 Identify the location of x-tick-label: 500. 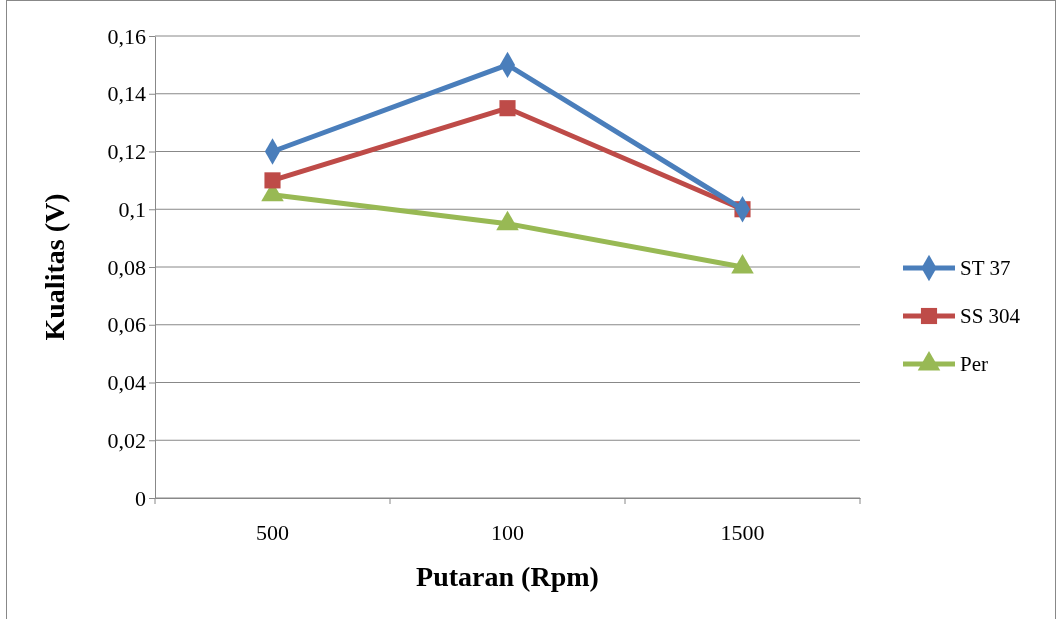
(272, 532).